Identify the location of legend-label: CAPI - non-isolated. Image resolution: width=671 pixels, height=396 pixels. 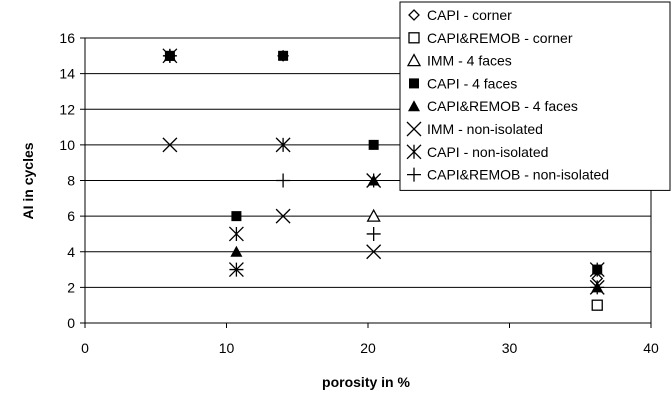
(487, 152).